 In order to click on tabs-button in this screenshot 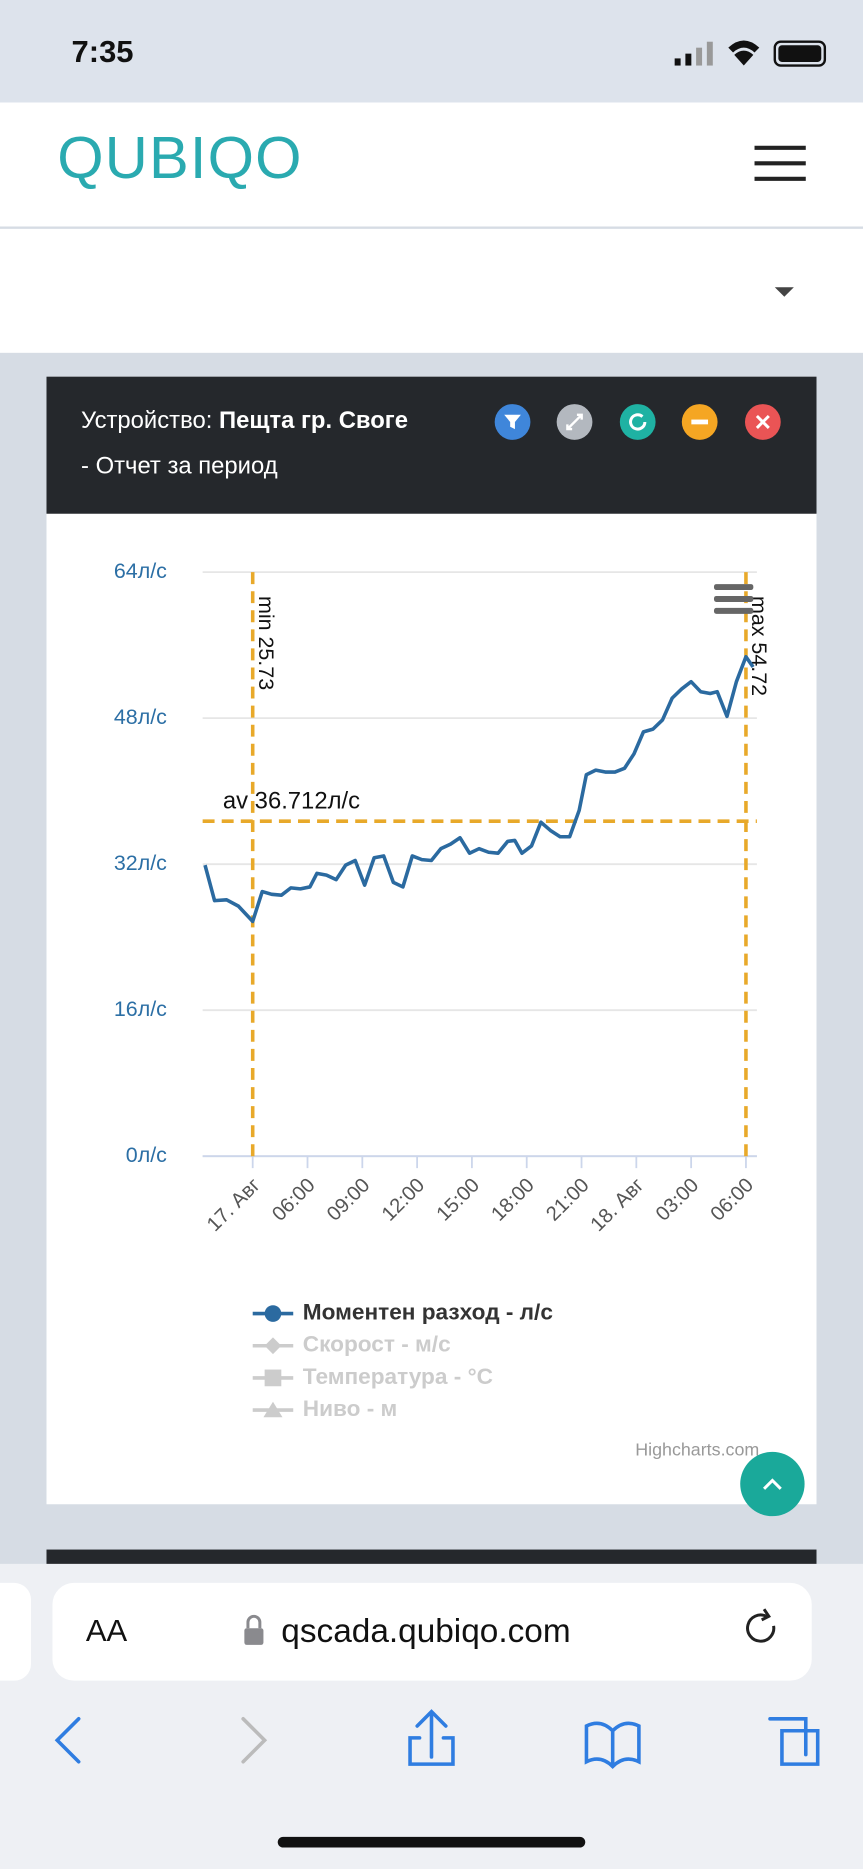, I will do `click(794, 1741)`.